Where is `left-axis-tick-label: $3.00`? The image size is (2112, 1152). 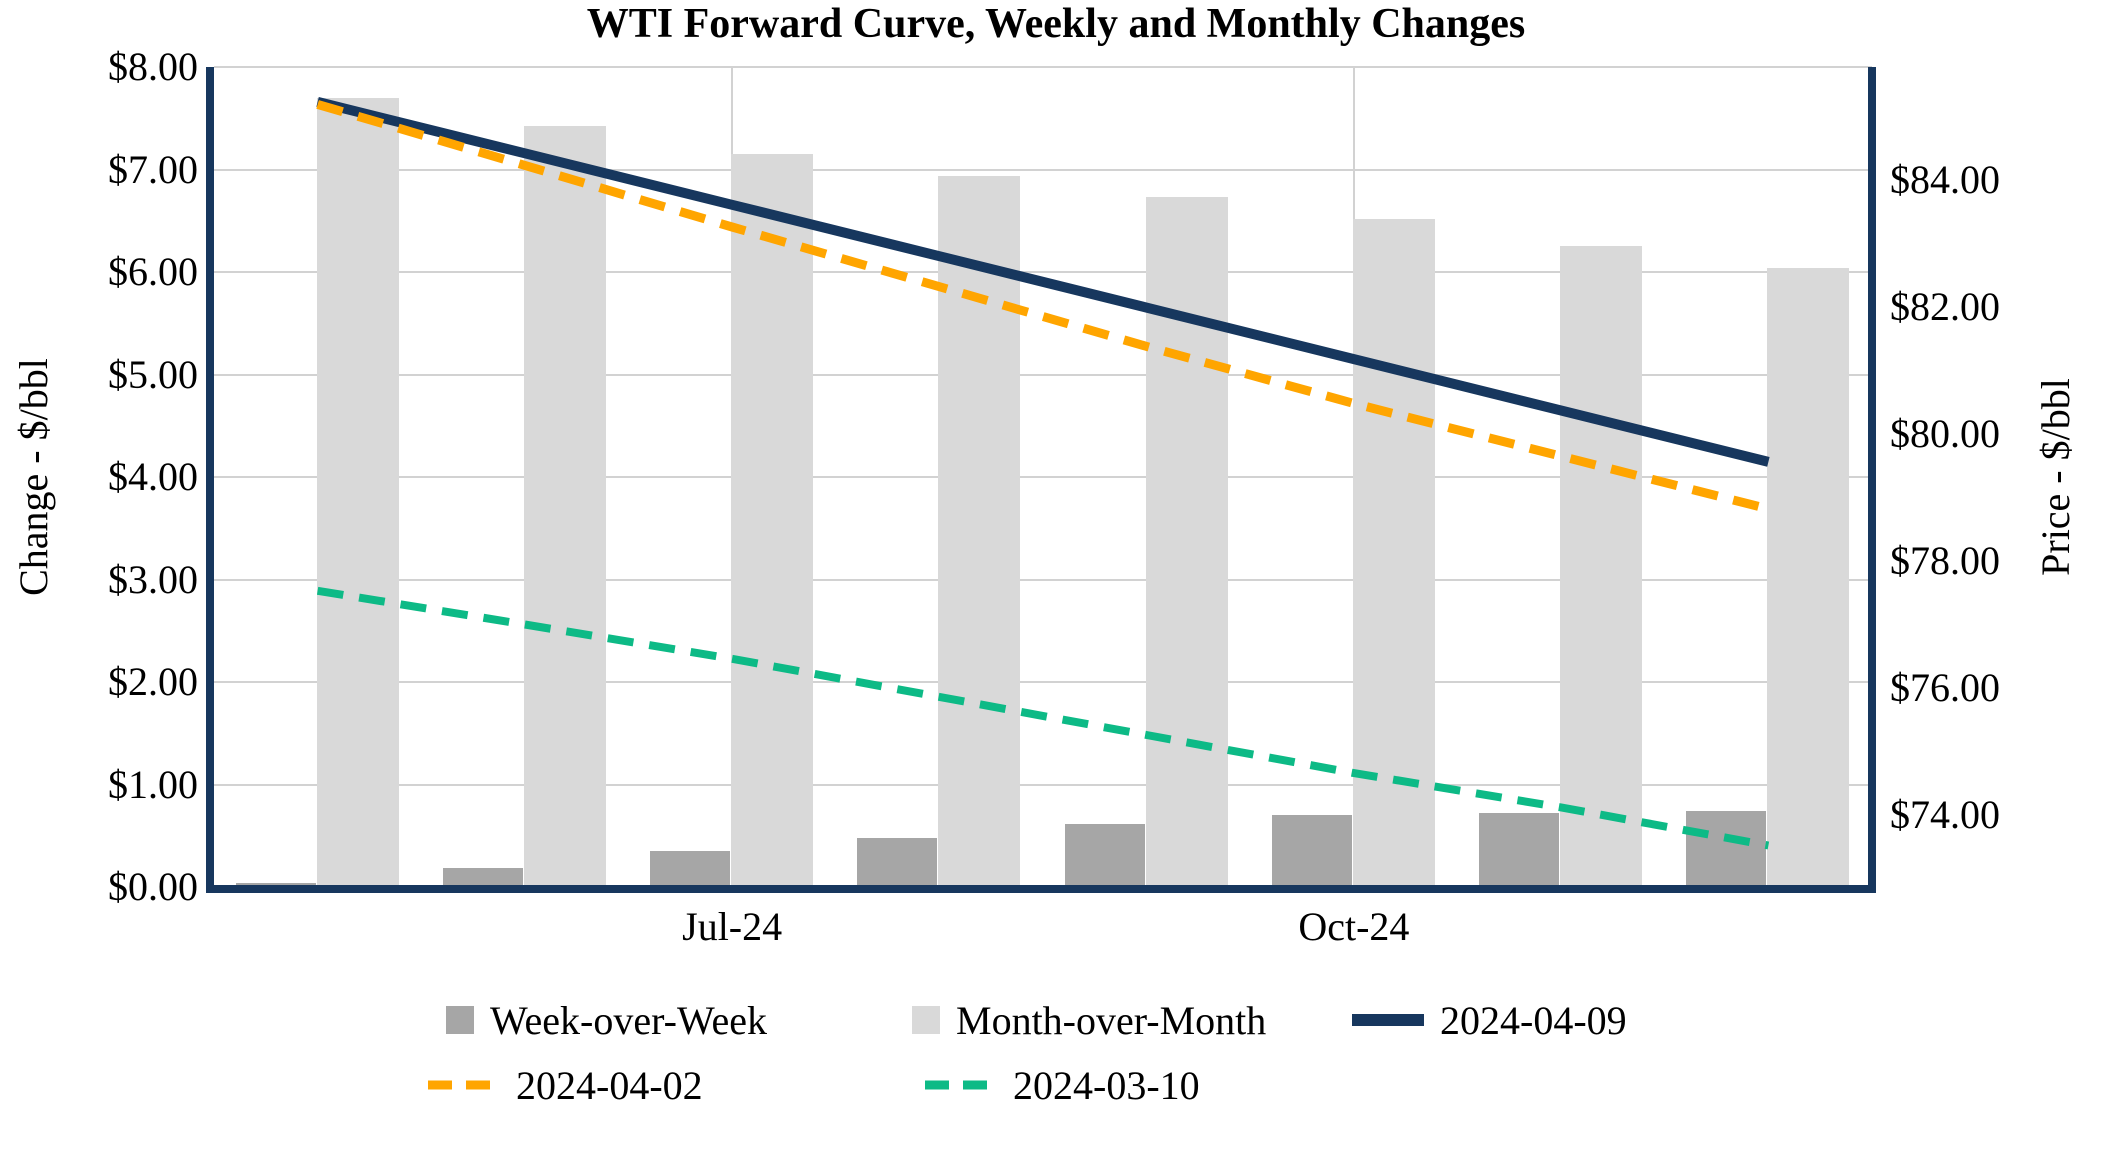
left-axis-tick-label: $3.00 is located at coordinates (153, 579).